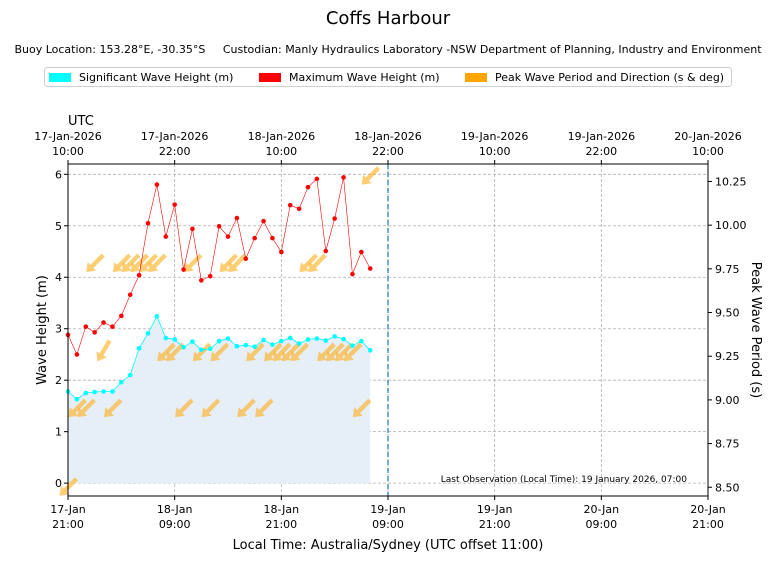 Image resolution: width=776 pixels, height=562 pixels. What do you see at coordinates (602, 136) in the screenshot?
I see `x-top-tick-date: 19-Jan-2026` at bounding box center [602, 136].